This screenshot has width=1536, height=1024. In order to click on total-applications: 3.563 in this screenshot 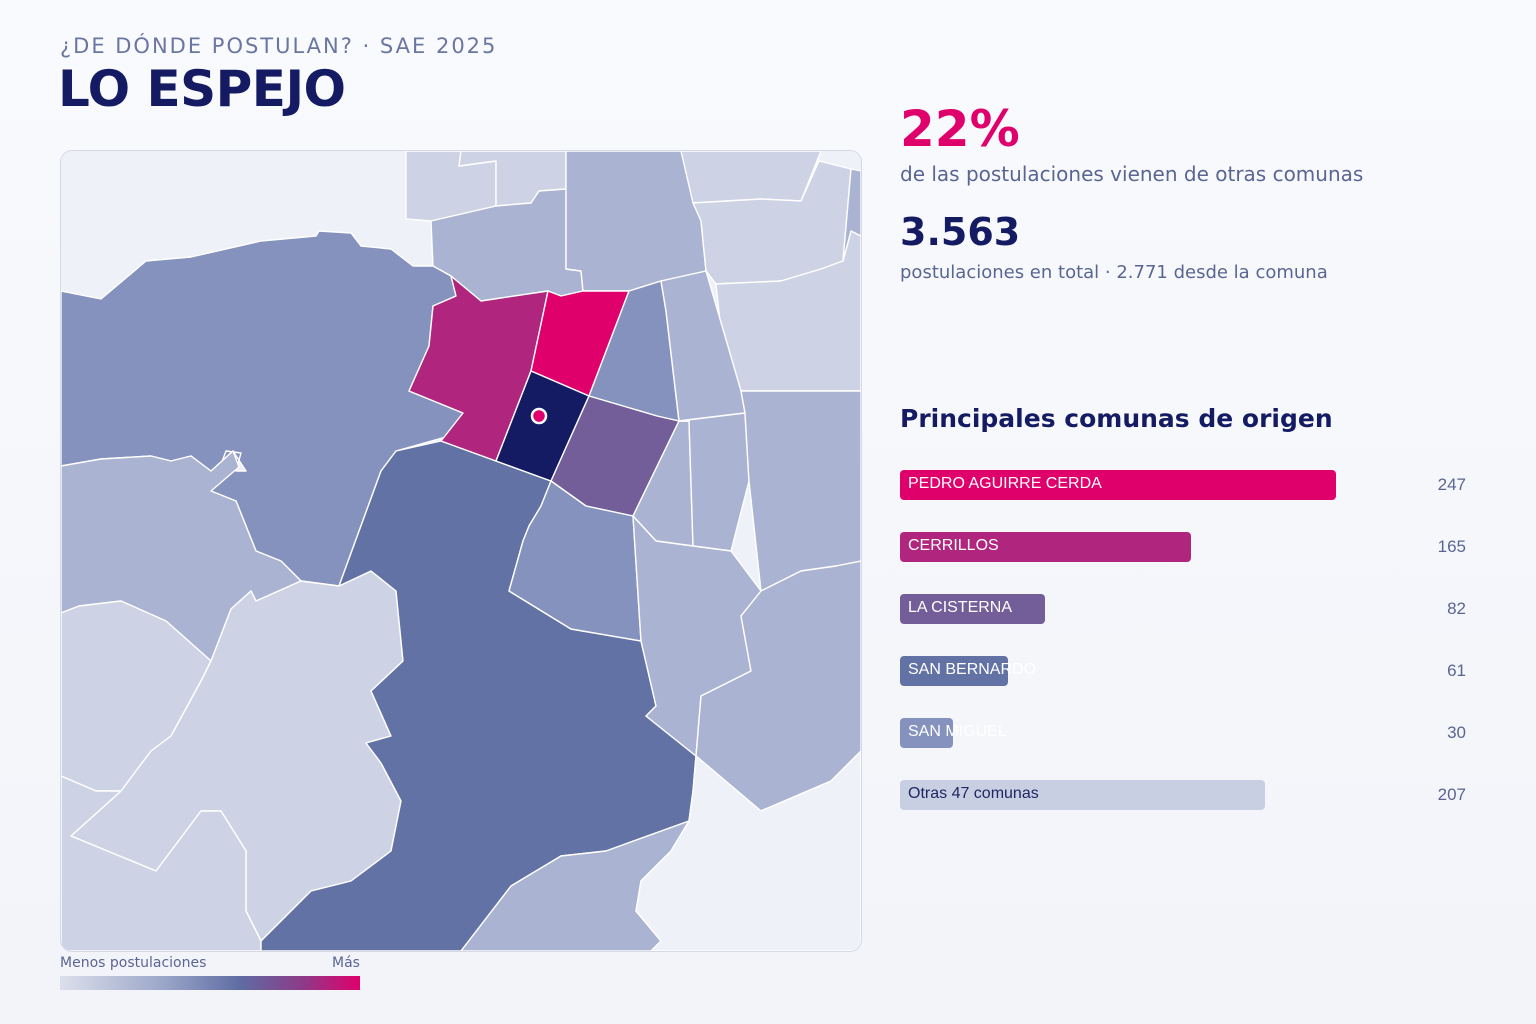, I will do `click(960, 232)`.